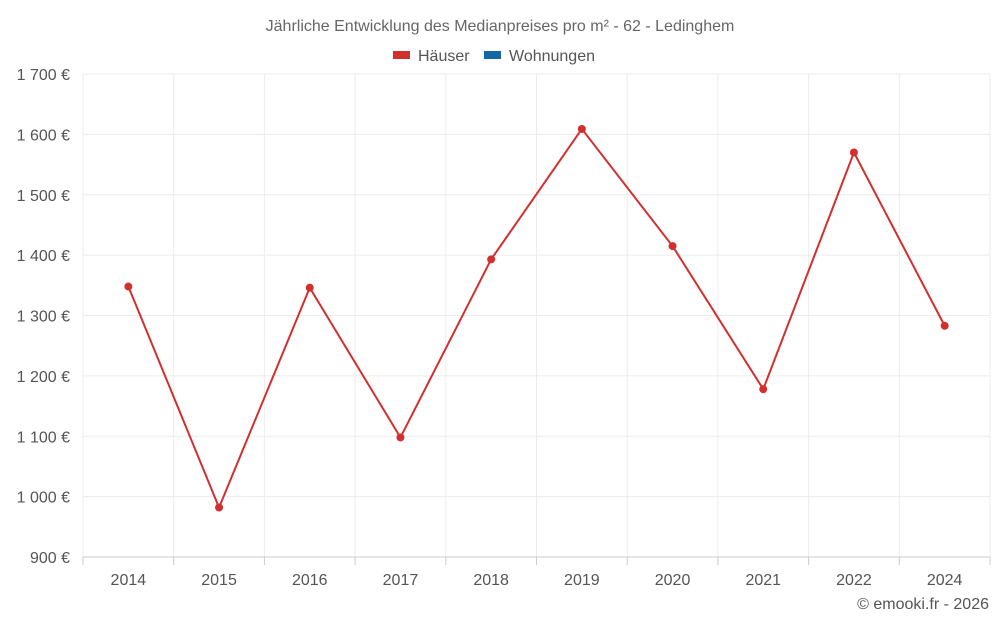 The image size is (1000, 625). I want to click on legend-item-wohnungen: Wohnungen, so click(539, 56).